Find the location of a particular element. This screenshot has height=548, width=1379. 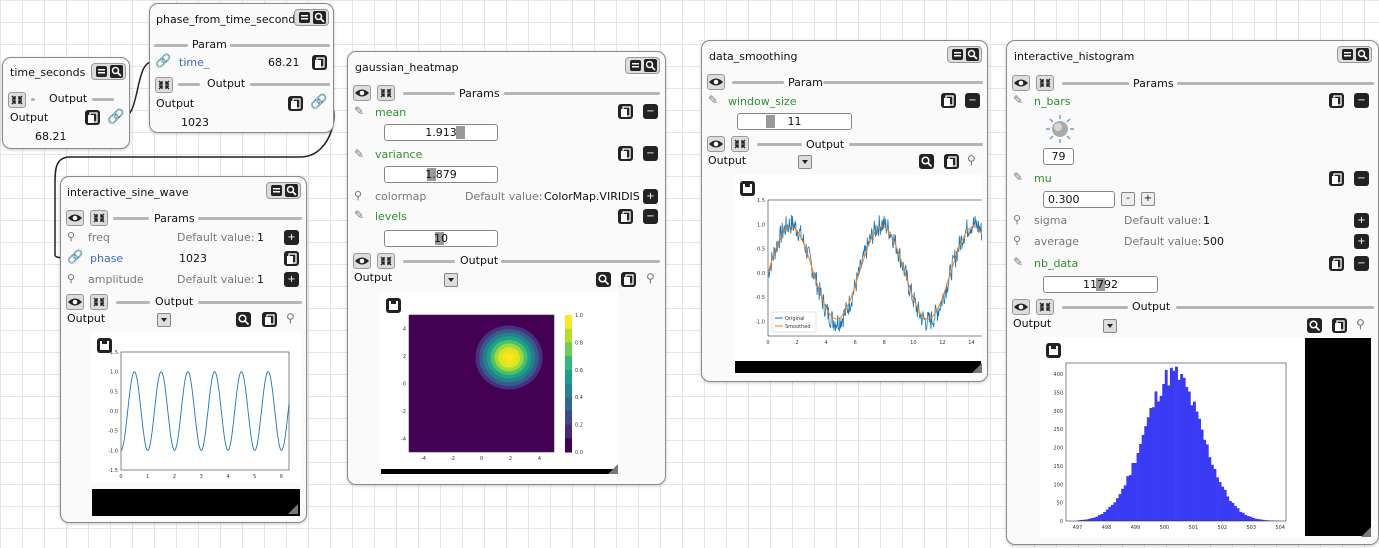

decrement-button: - is located at coordinates (1128, 199).